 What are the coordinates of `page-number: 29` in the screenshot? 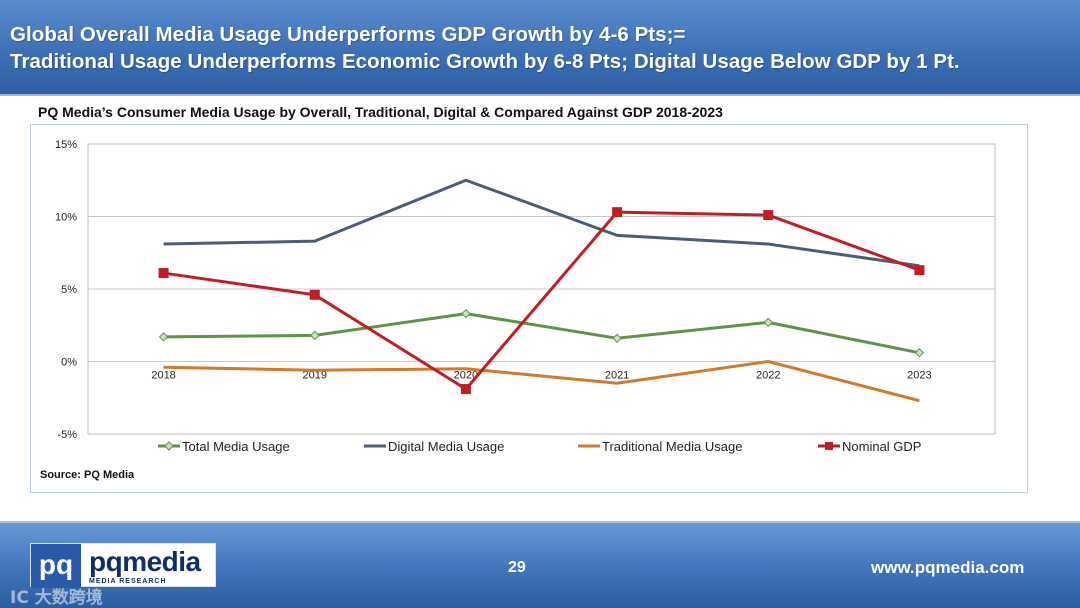 It's located at (517, 567).